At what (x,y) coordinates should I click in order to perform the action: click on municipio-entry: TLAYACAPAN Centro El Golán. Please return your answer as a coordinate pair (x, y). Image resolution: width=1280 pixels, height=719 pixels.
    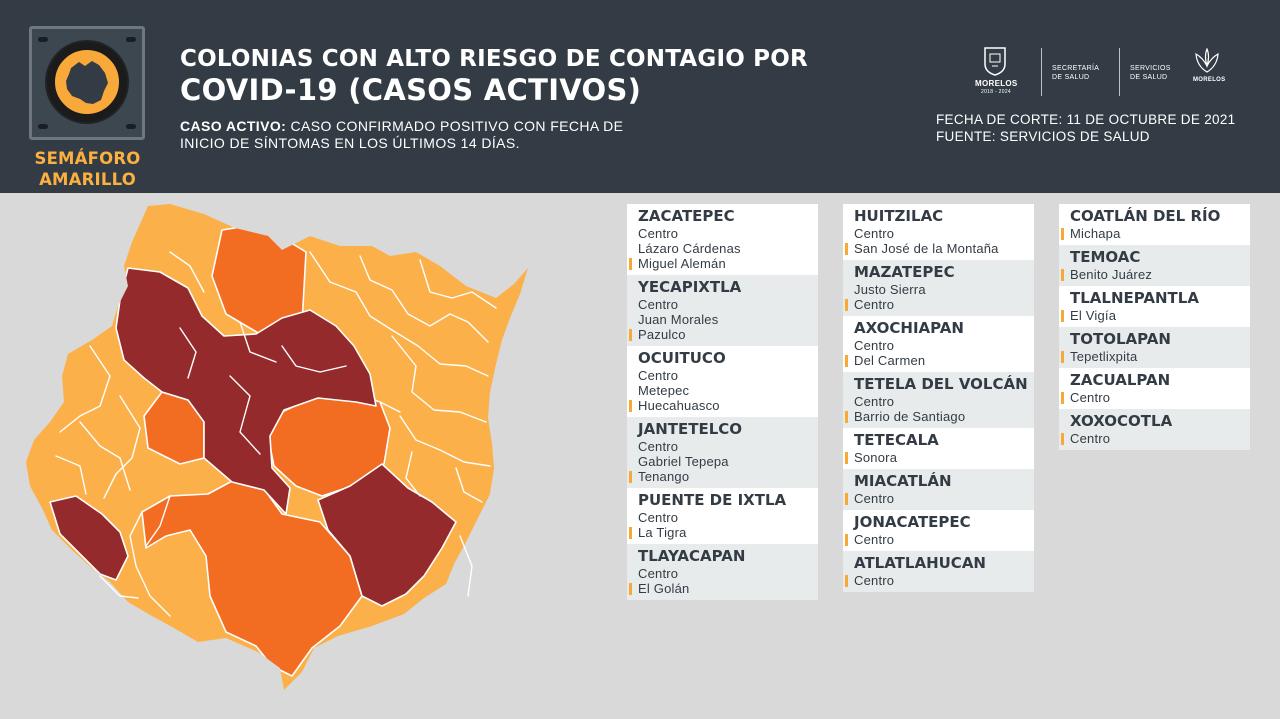
    Looking at the image, I should click on (722, 572).